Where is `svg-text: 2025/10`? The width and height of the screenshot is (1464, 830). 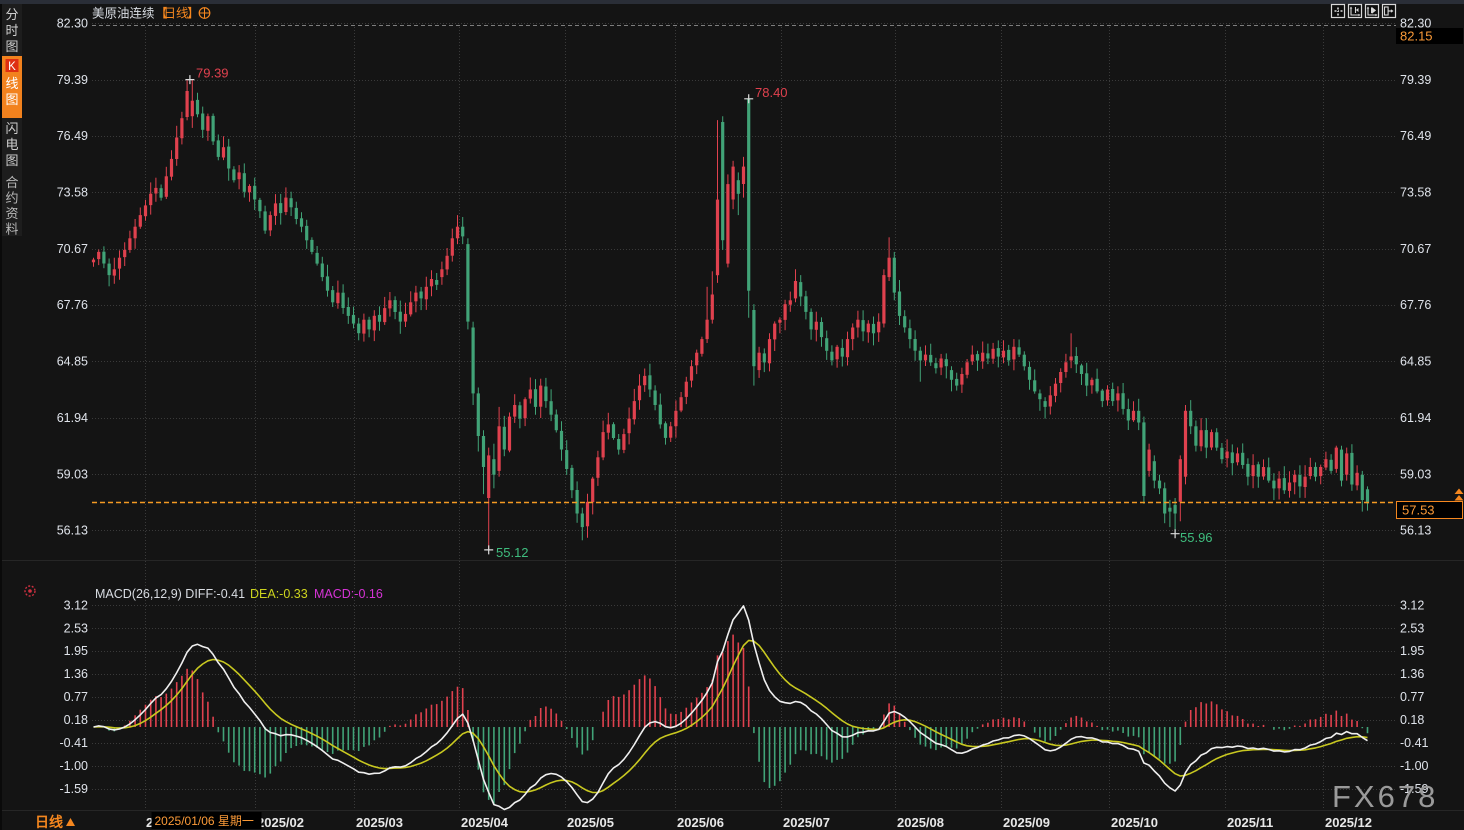
svg-text: 2025/10 is located at coordinates (1134, 822).